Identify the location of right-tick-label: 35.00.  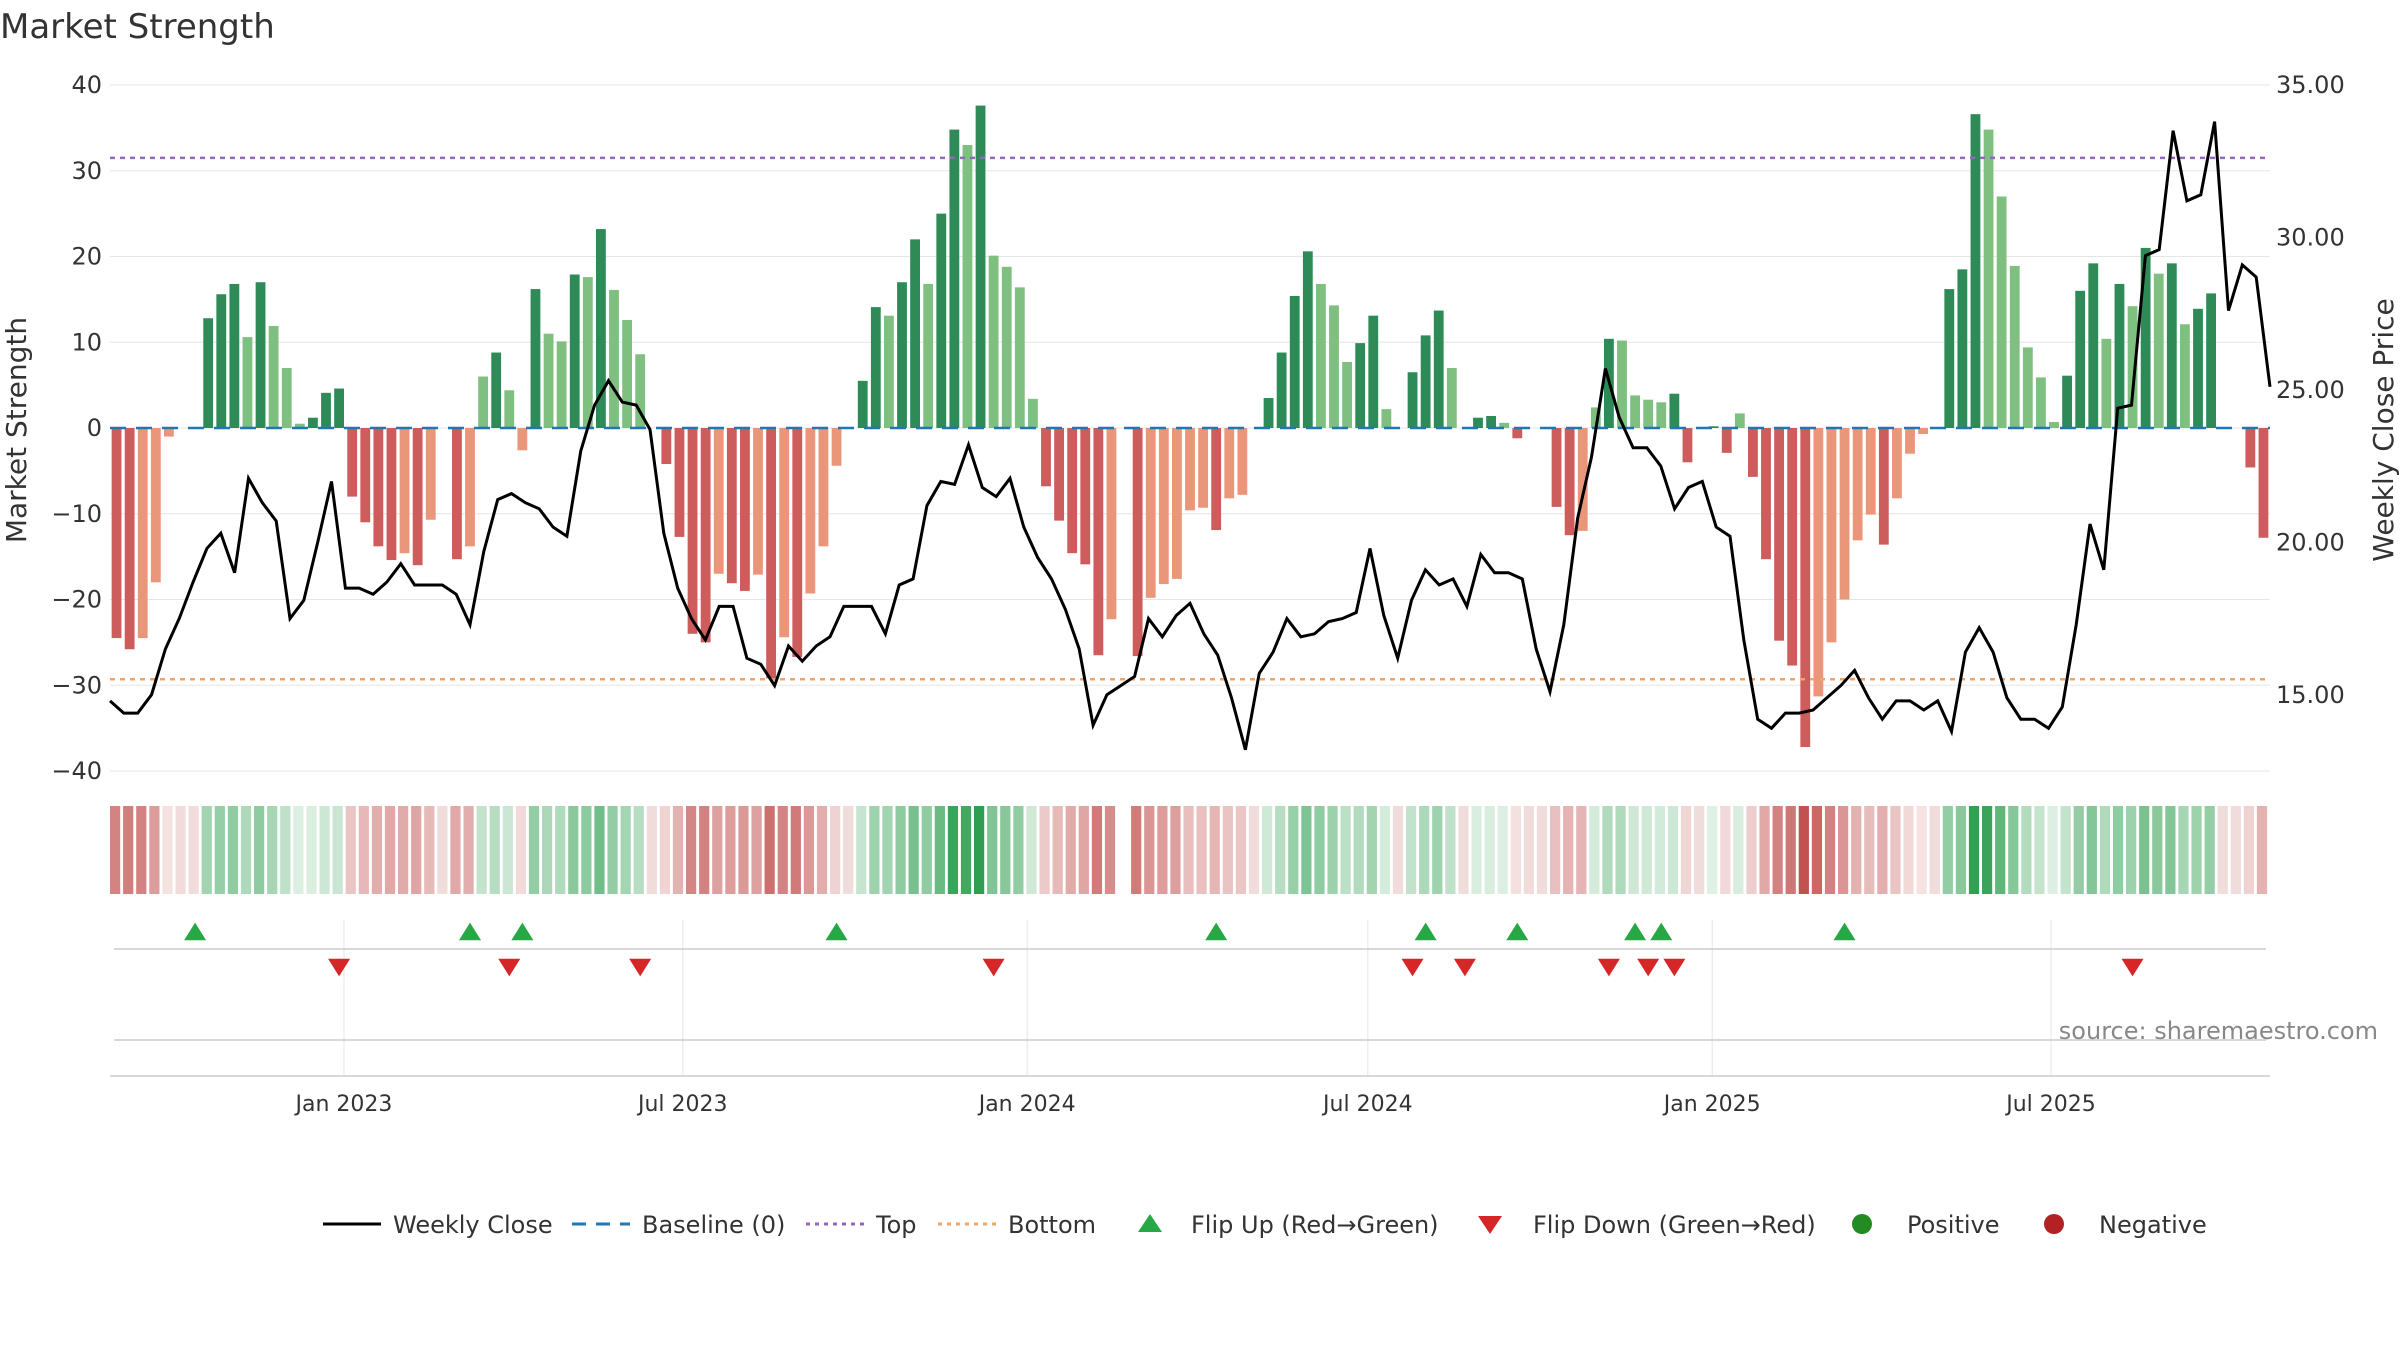
(2310, 85).